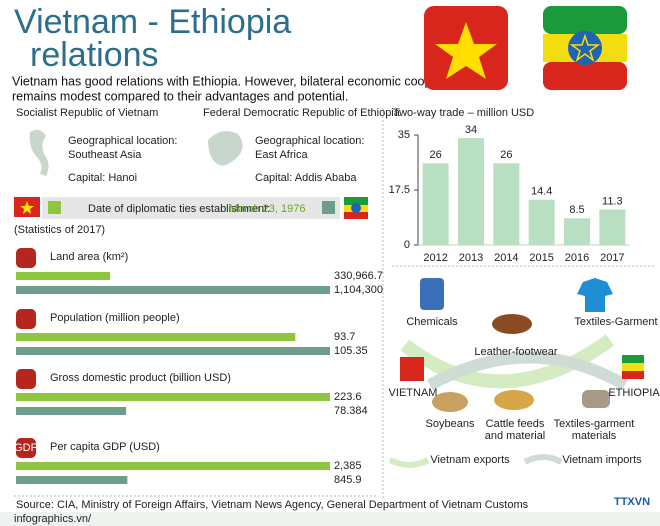  What do you see at coordinates (450, 402) in the screenshot?
I see `soybean-icon` at bounding box center [450, 402].